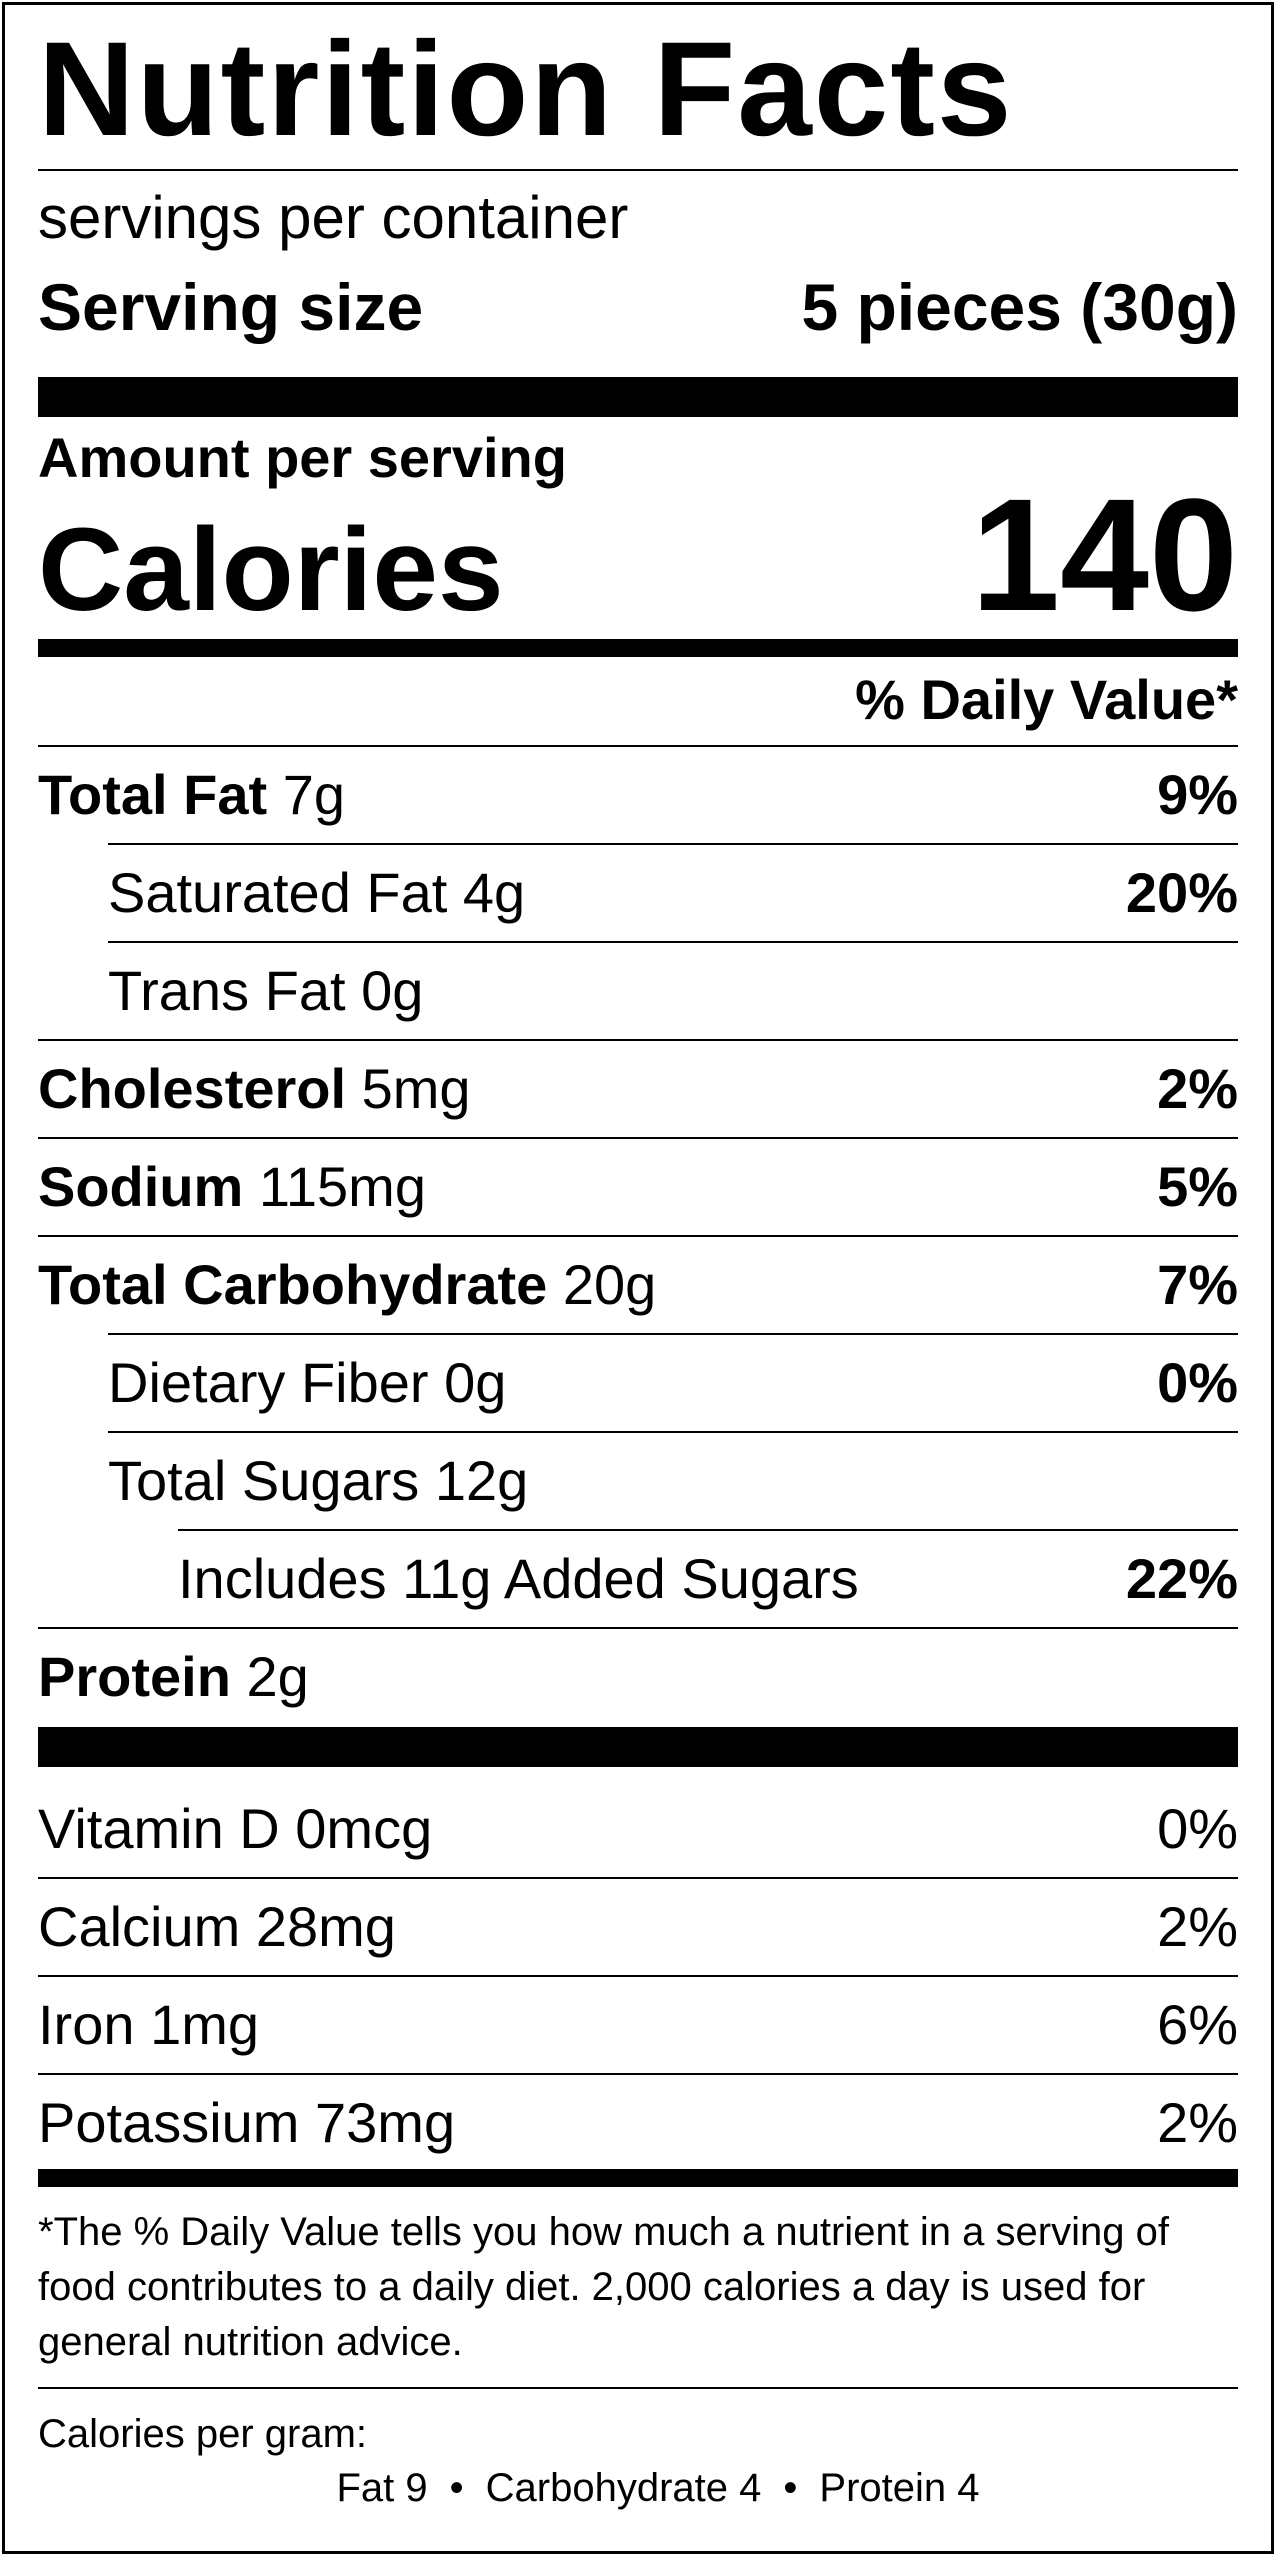 This screenshot has width=1280, height=2560. I want to click on vitamin-name: Vitamin D, so click(159, 1828).